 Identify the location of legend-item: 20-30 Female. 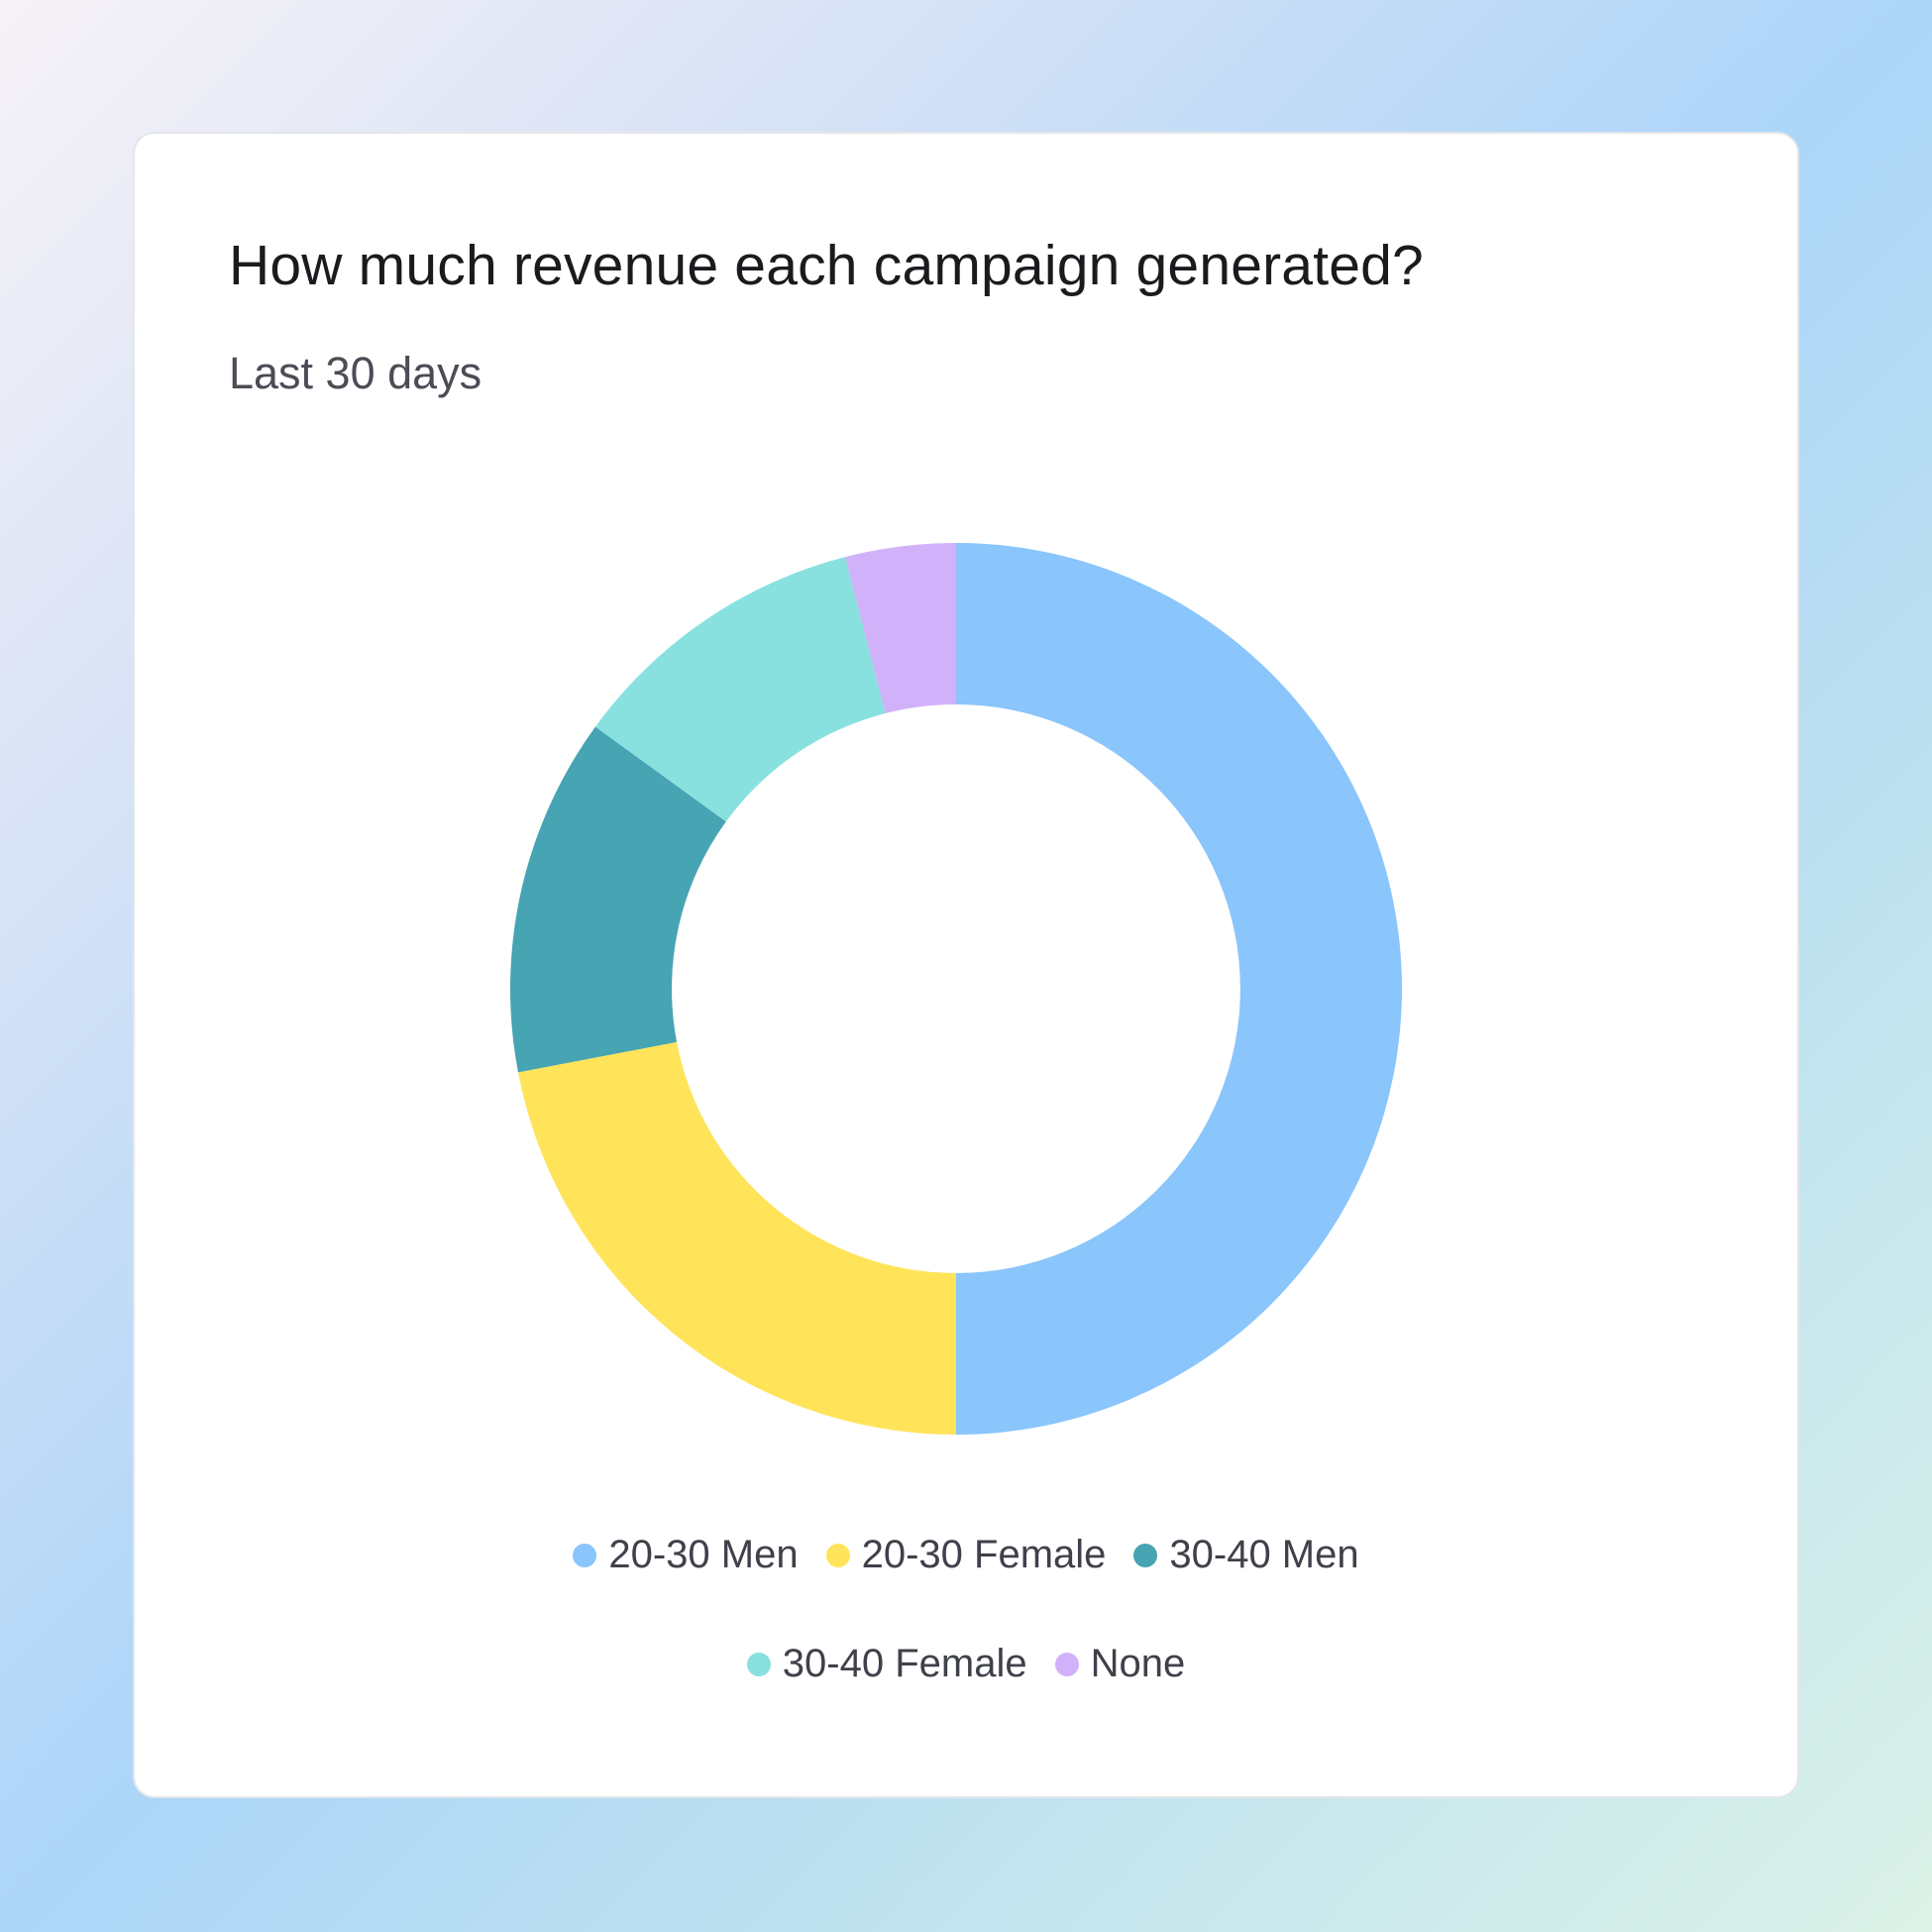
(966, 1555).